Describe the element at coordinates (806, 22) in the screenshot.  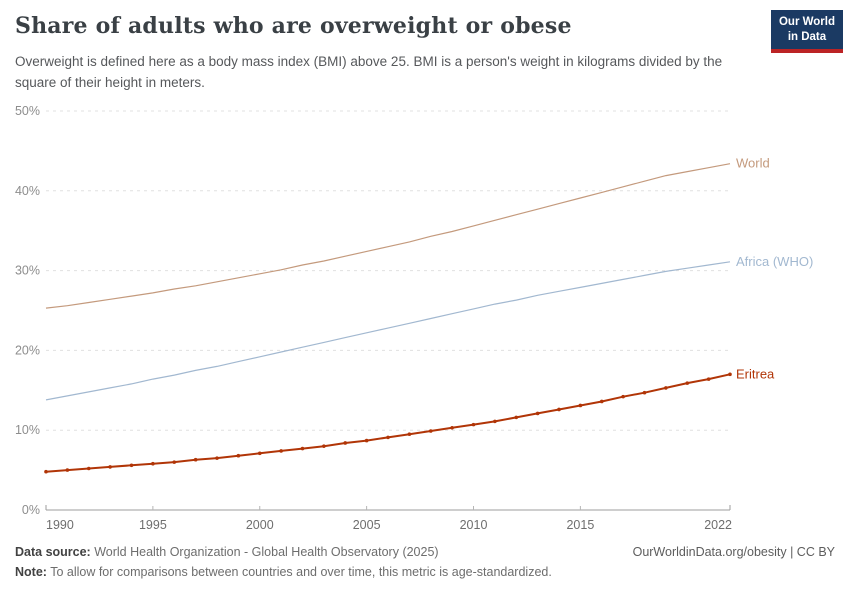
I see `owid-logo-line1: Our World` at that location.